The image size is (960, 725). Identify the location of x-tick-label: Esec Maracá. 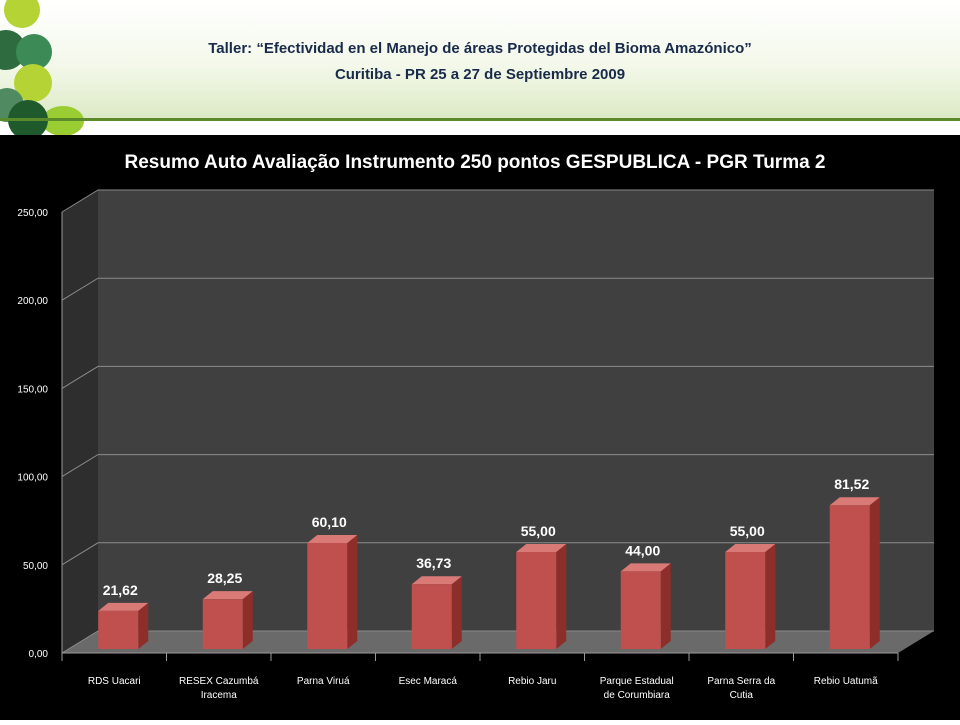
(428, 681).